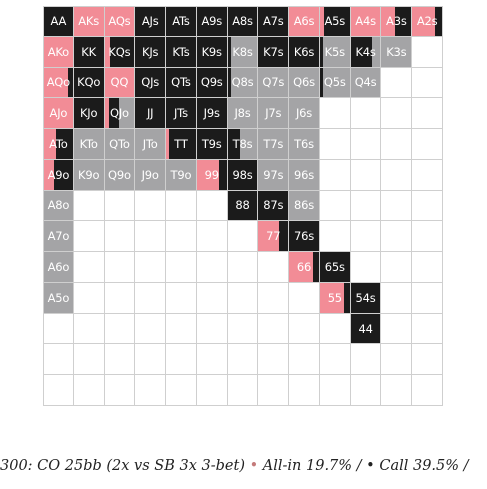 The image size is (487, 489). What do you see at coordinates (312, 466) in the screenshot?
I see `allin-legend-text: All-in 19.7% /` at bounding box center [312, 466].